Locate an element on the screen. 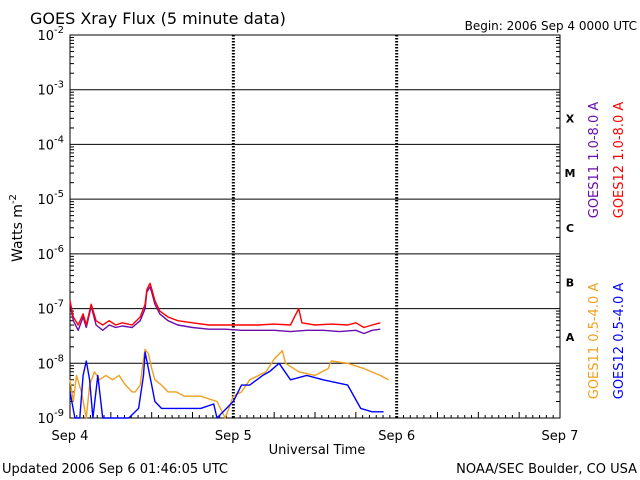  flare-class-C: C is located at coordinates (570, 228).